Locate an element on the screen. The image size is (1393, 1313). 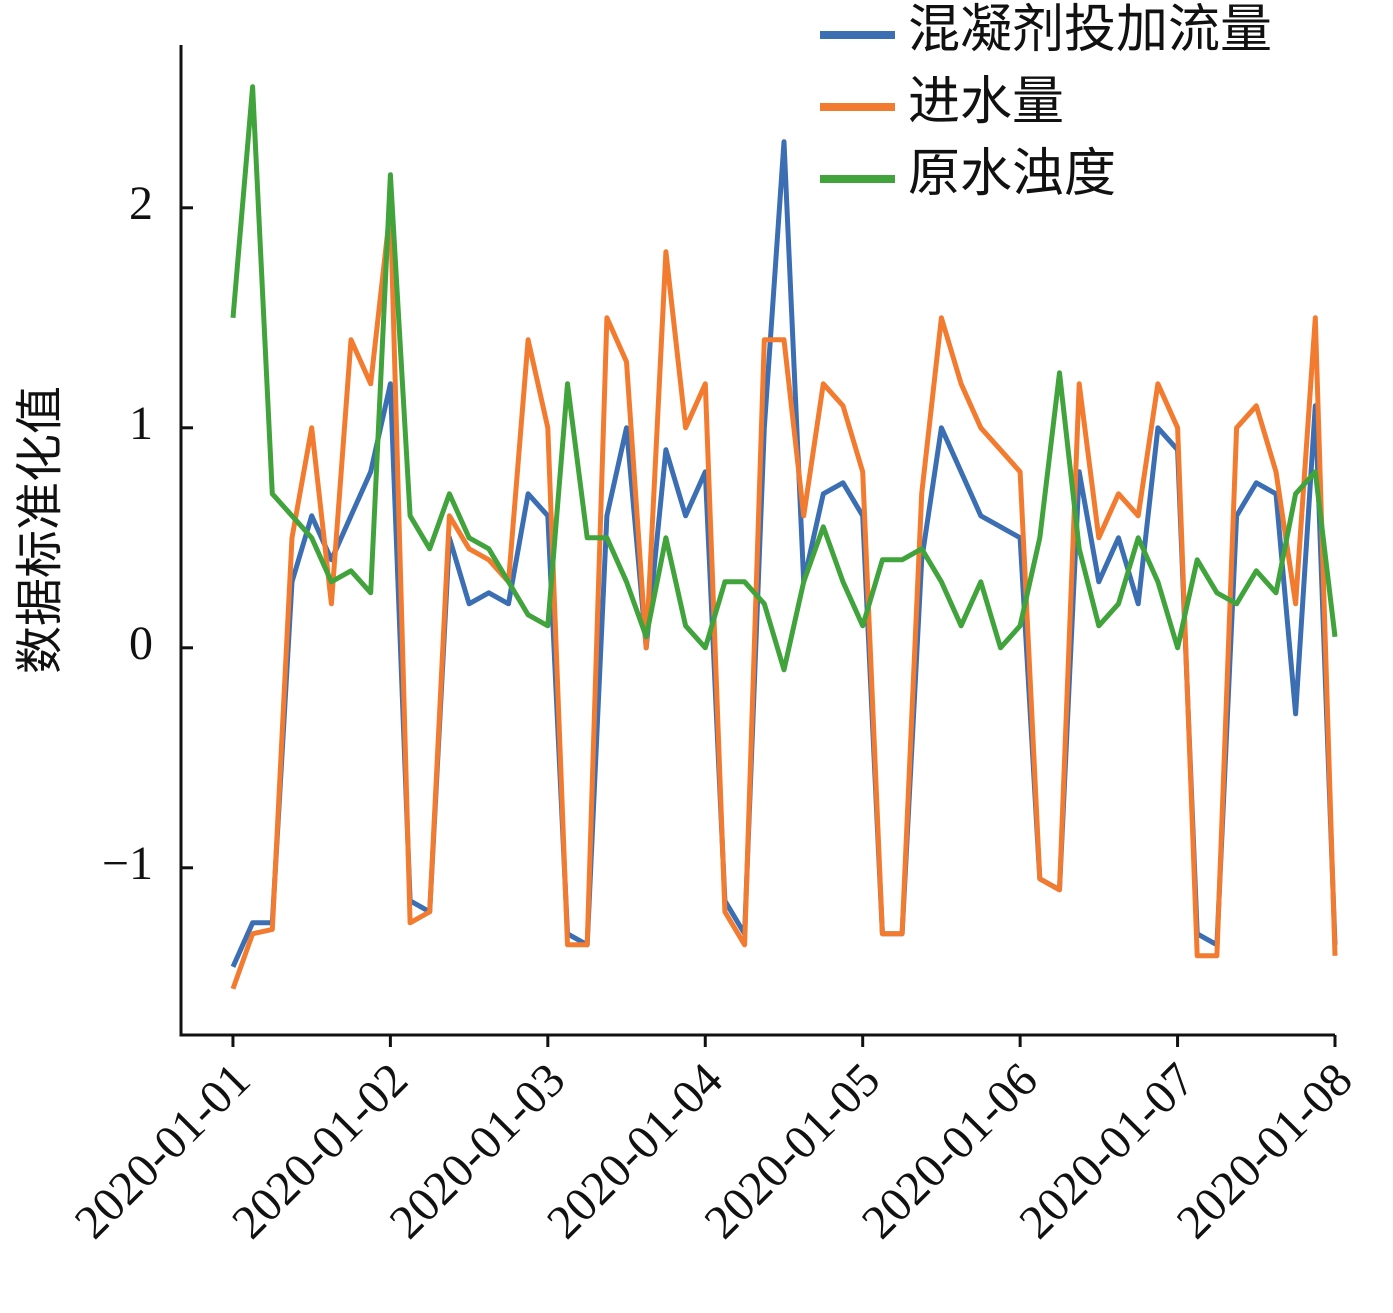
y-tick-label: −1 is located at coordinates (127, 863).